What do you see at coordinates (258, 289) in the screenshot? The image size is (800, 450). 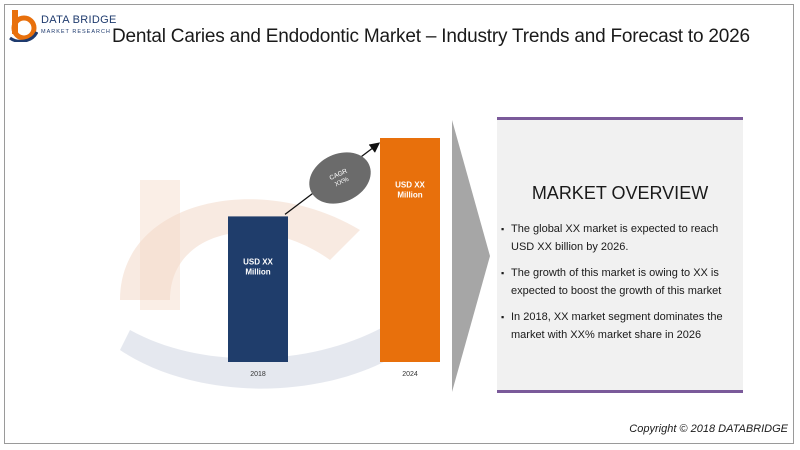 I see `bar-2018` at bounding box center [258, 289].